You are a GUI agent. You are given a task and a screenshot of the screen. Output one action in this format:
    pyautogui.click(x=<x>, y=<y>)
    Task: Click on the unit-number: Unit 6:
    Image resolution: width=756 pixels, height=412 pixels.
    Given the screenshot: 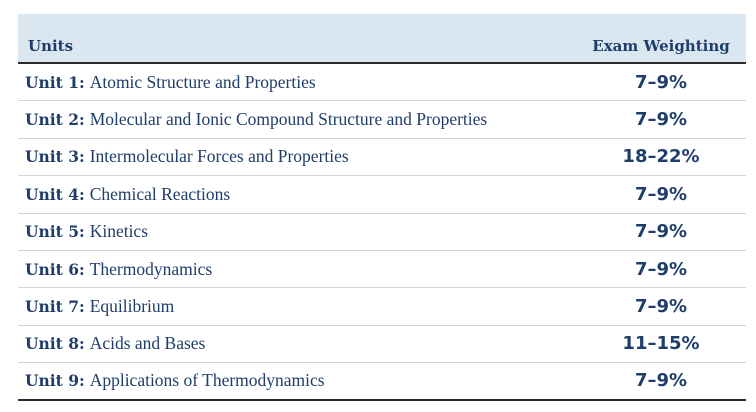 What is the action you would take?
    pyautogui.click(x=55, y=269)
    